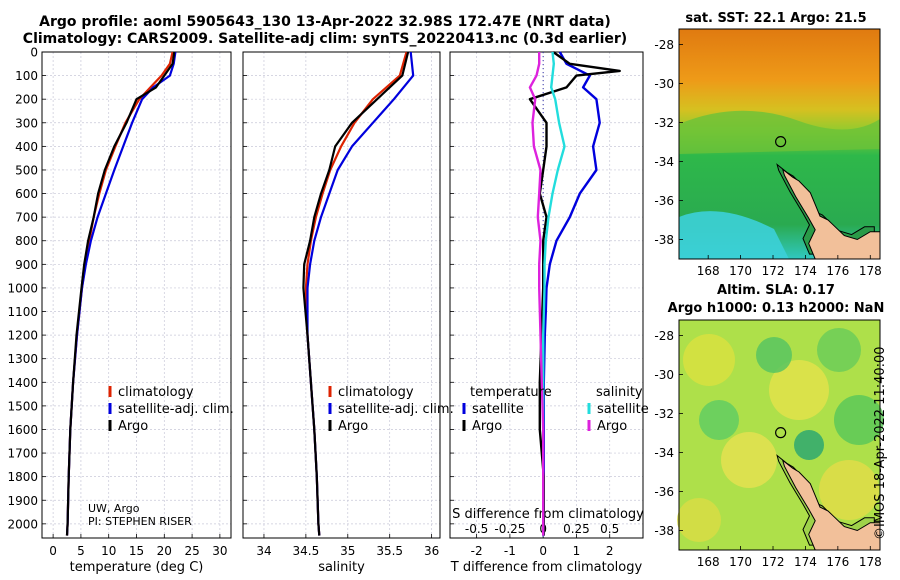 The width and height of the screenshot is (900, 580). Describe the element at coordinates (22, 336) in the screenshot. I see `y-tick-label: 1200` at that location.